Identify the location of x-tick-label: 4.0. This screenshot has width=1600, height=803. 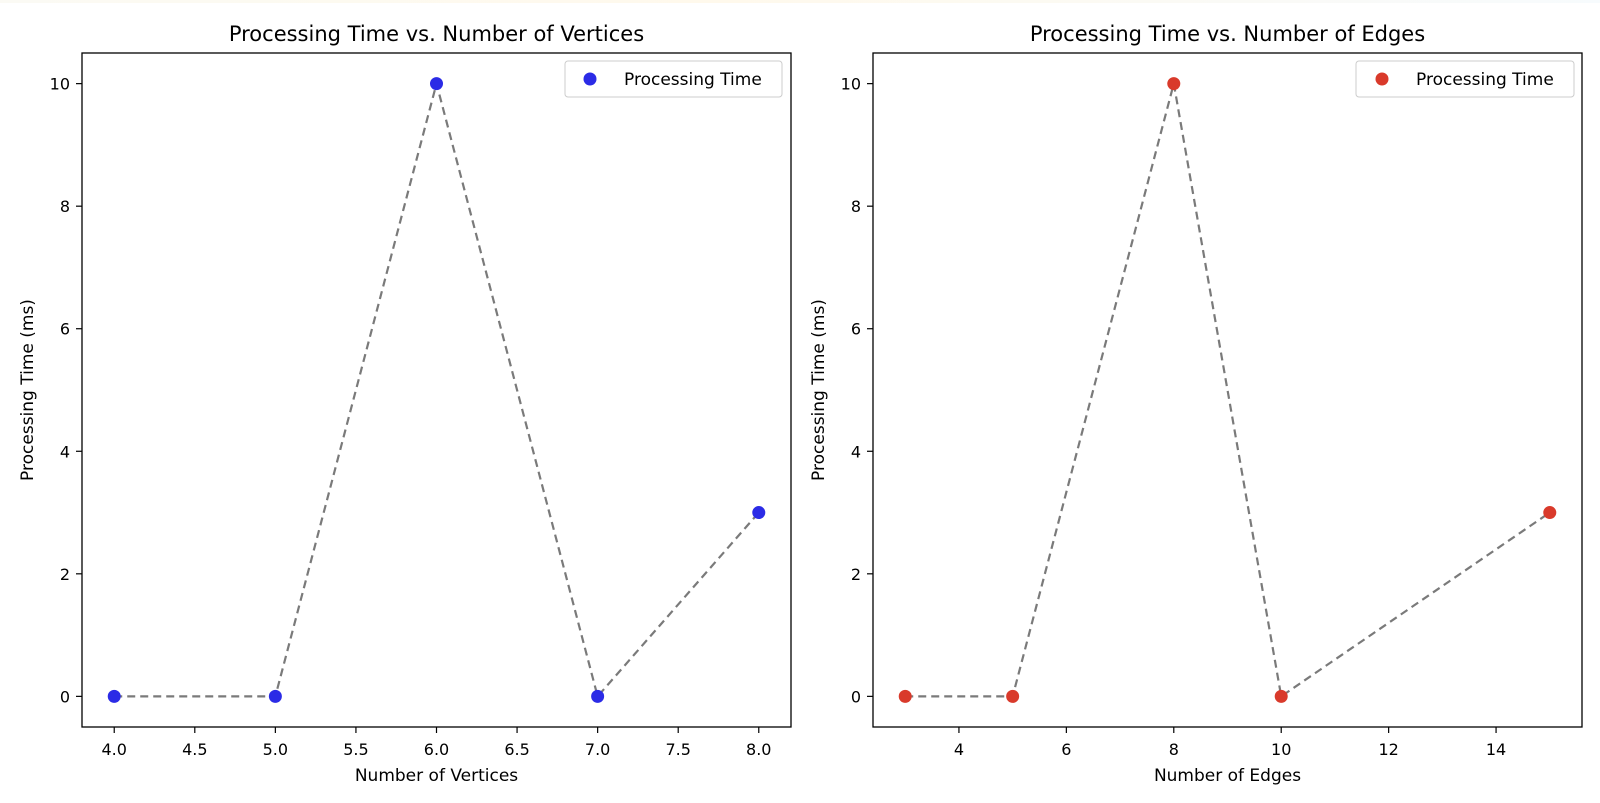
(114, 749).